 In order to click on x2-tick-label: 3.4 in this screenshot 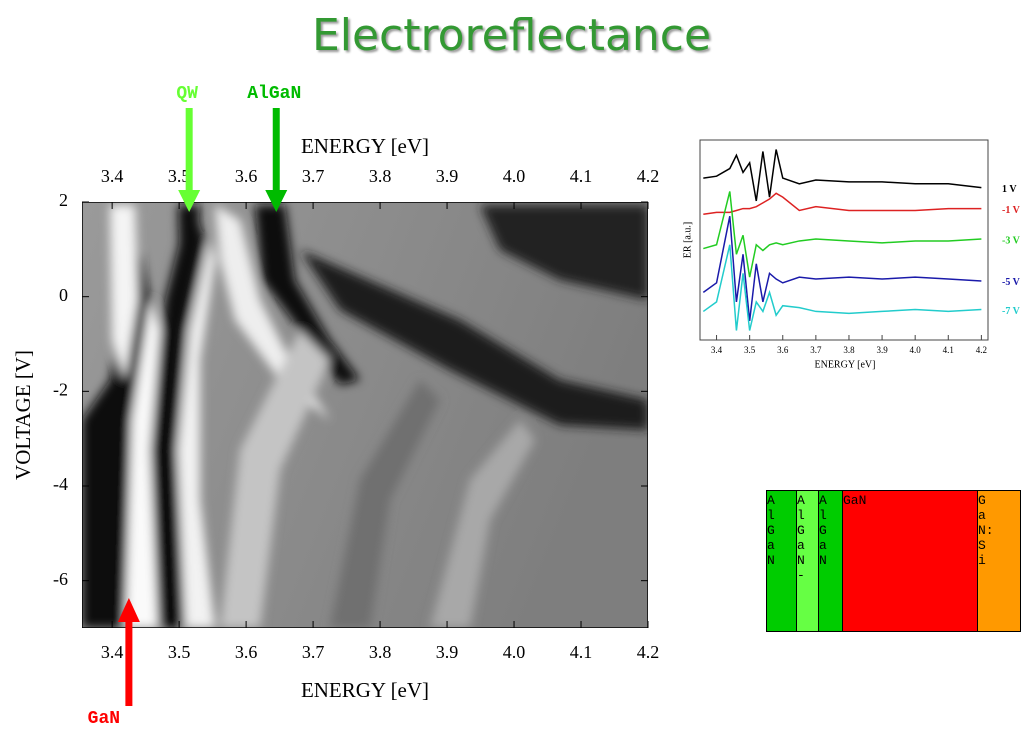, I will do `click(112, 176)`.